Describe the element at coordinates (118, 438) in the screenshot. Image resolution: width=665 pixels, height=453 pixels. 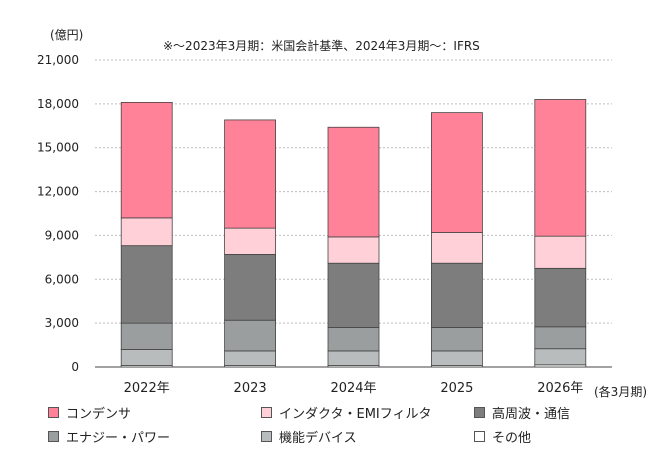
I see `legend-label: エナジー・パワー` at that location.